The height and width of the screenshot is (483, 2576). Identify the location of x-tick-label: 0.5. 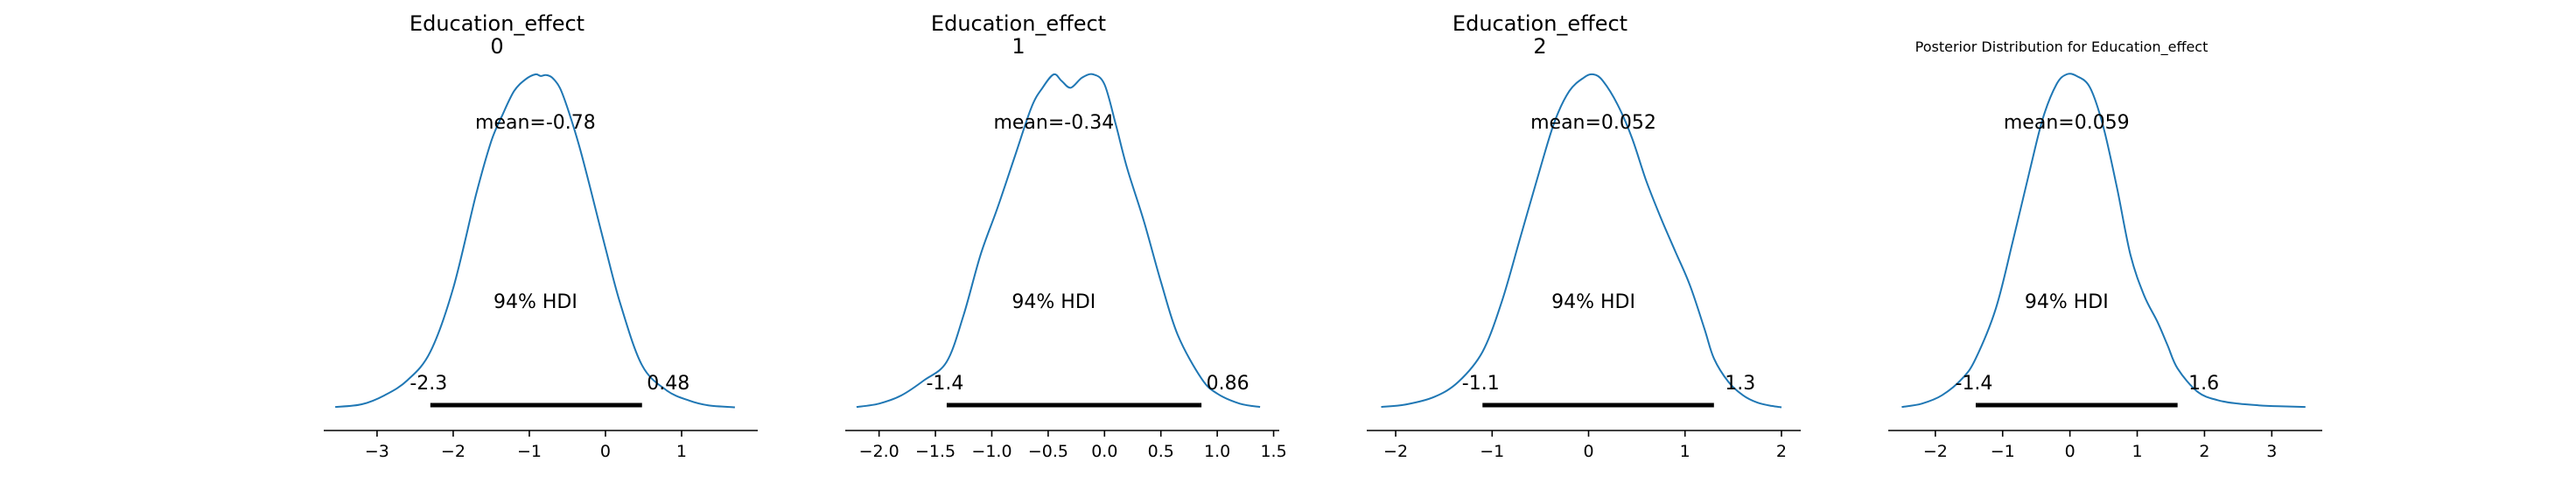
(1161, 451).